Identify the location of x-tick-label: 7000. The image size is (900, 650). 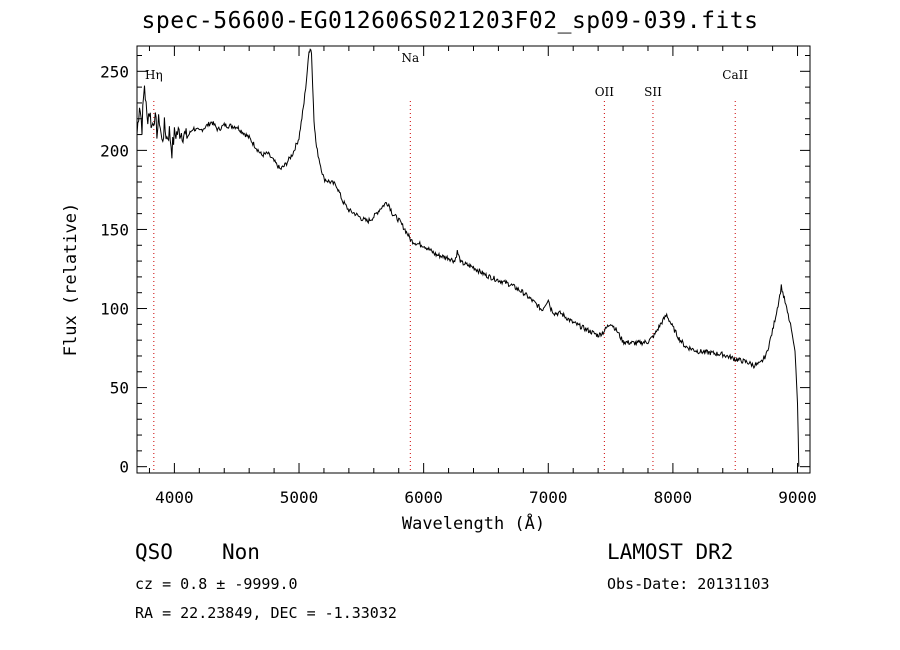
(548, 497).